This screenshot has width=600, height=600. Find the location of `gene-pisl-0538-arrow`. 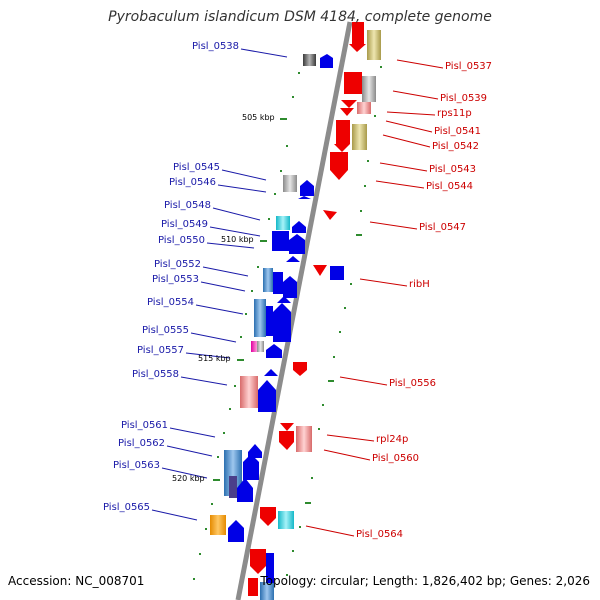

gene-pisl-0538-arrow is located at coordinates (326, 61).